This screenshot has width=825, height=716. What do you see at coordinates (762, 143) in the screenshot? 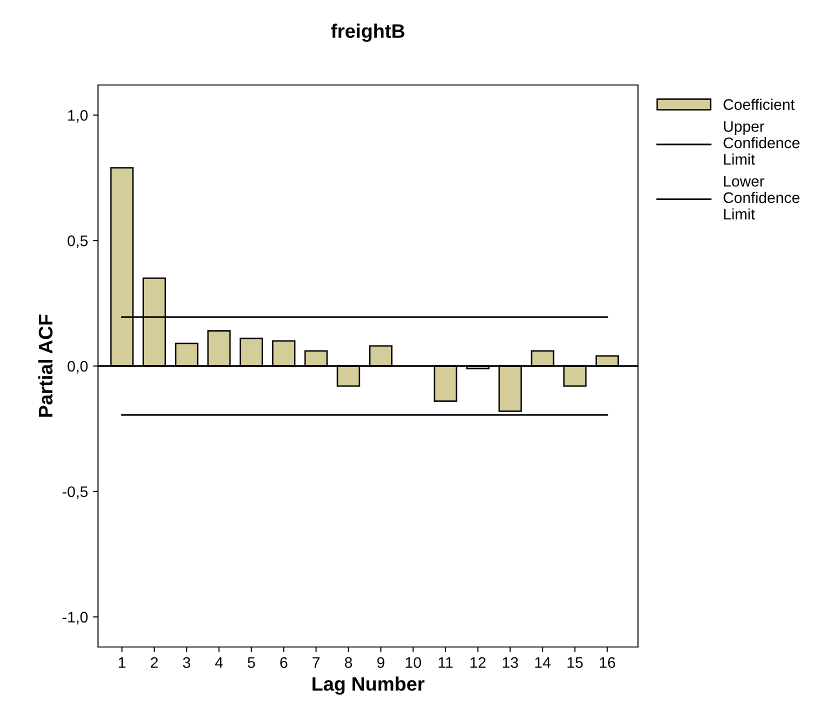
I see `legend-label: Upper Confidence Limit` at bounding box center [762, 143].